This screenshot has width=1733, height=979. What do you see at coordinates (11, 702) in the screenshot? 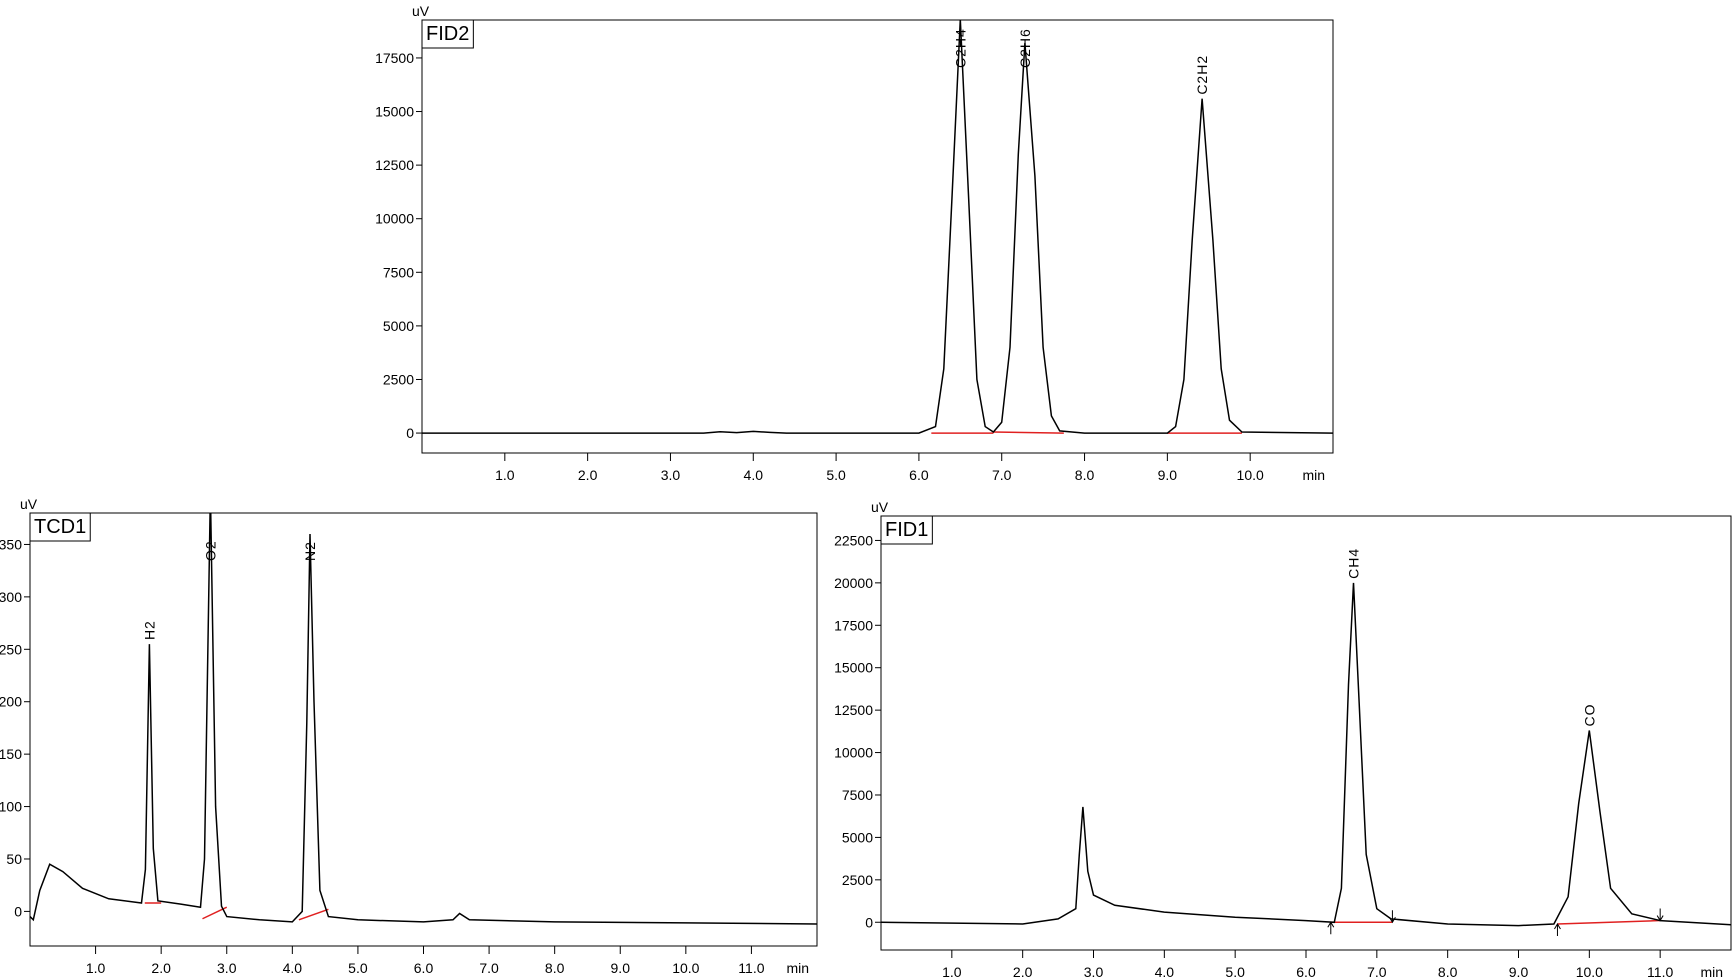
I see `y-tick-label: 200` at bounding box center [11, 702].